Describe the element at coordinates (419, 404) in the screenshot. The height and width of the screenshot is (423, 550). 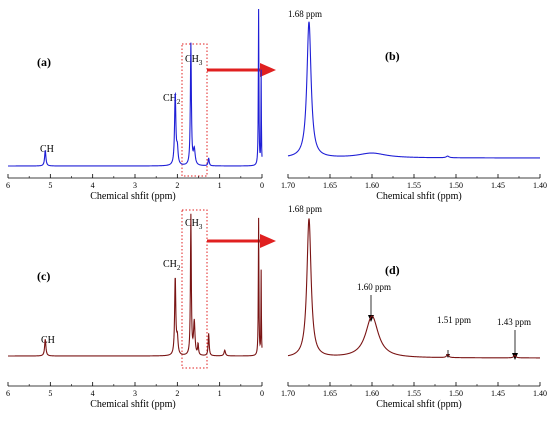
I see `x-axis-title-d: Chemical shfit (ppm)` at that location.